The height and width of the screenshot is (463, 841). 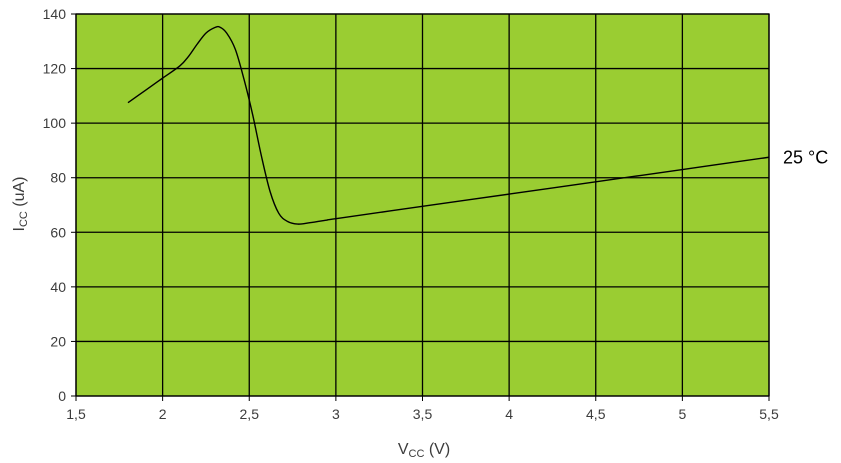 What do you see at coordinates (55, 69) in the screenshot?
I see `y-tick-label-6: 120` at bounding box center [55, 69].